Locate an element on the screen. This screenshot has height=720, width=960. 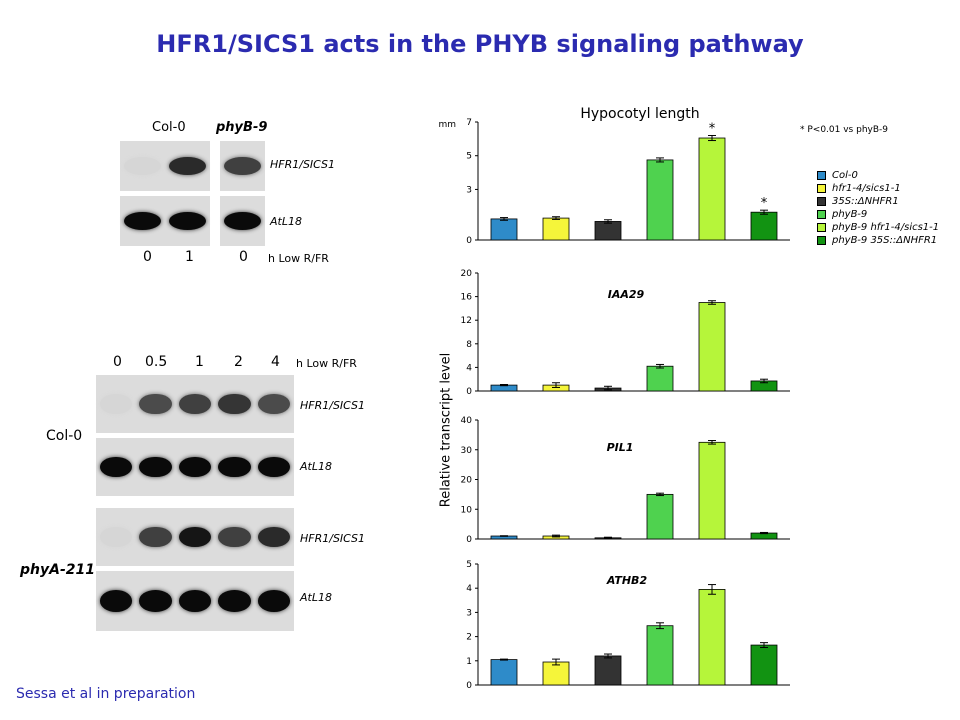
legend-item: phyB-9 hfr1-4/sics1-1 is located at coordinates (878, 227).